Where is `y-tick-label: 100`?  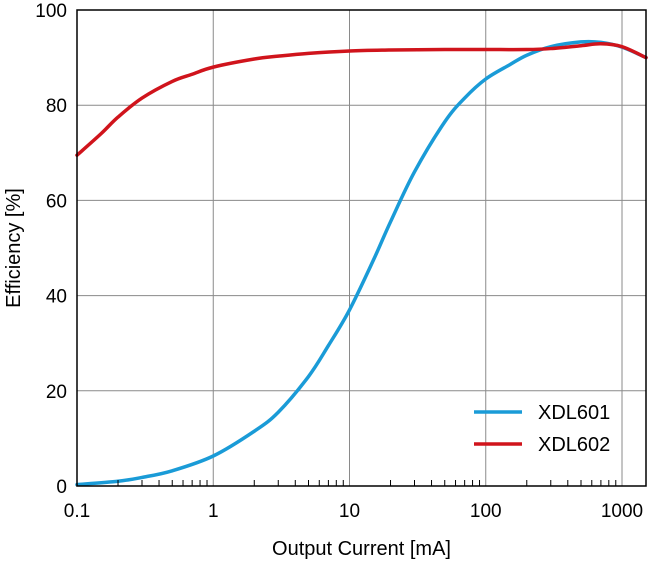 y-tick-label: 100 is located at coordinates (51, 11).